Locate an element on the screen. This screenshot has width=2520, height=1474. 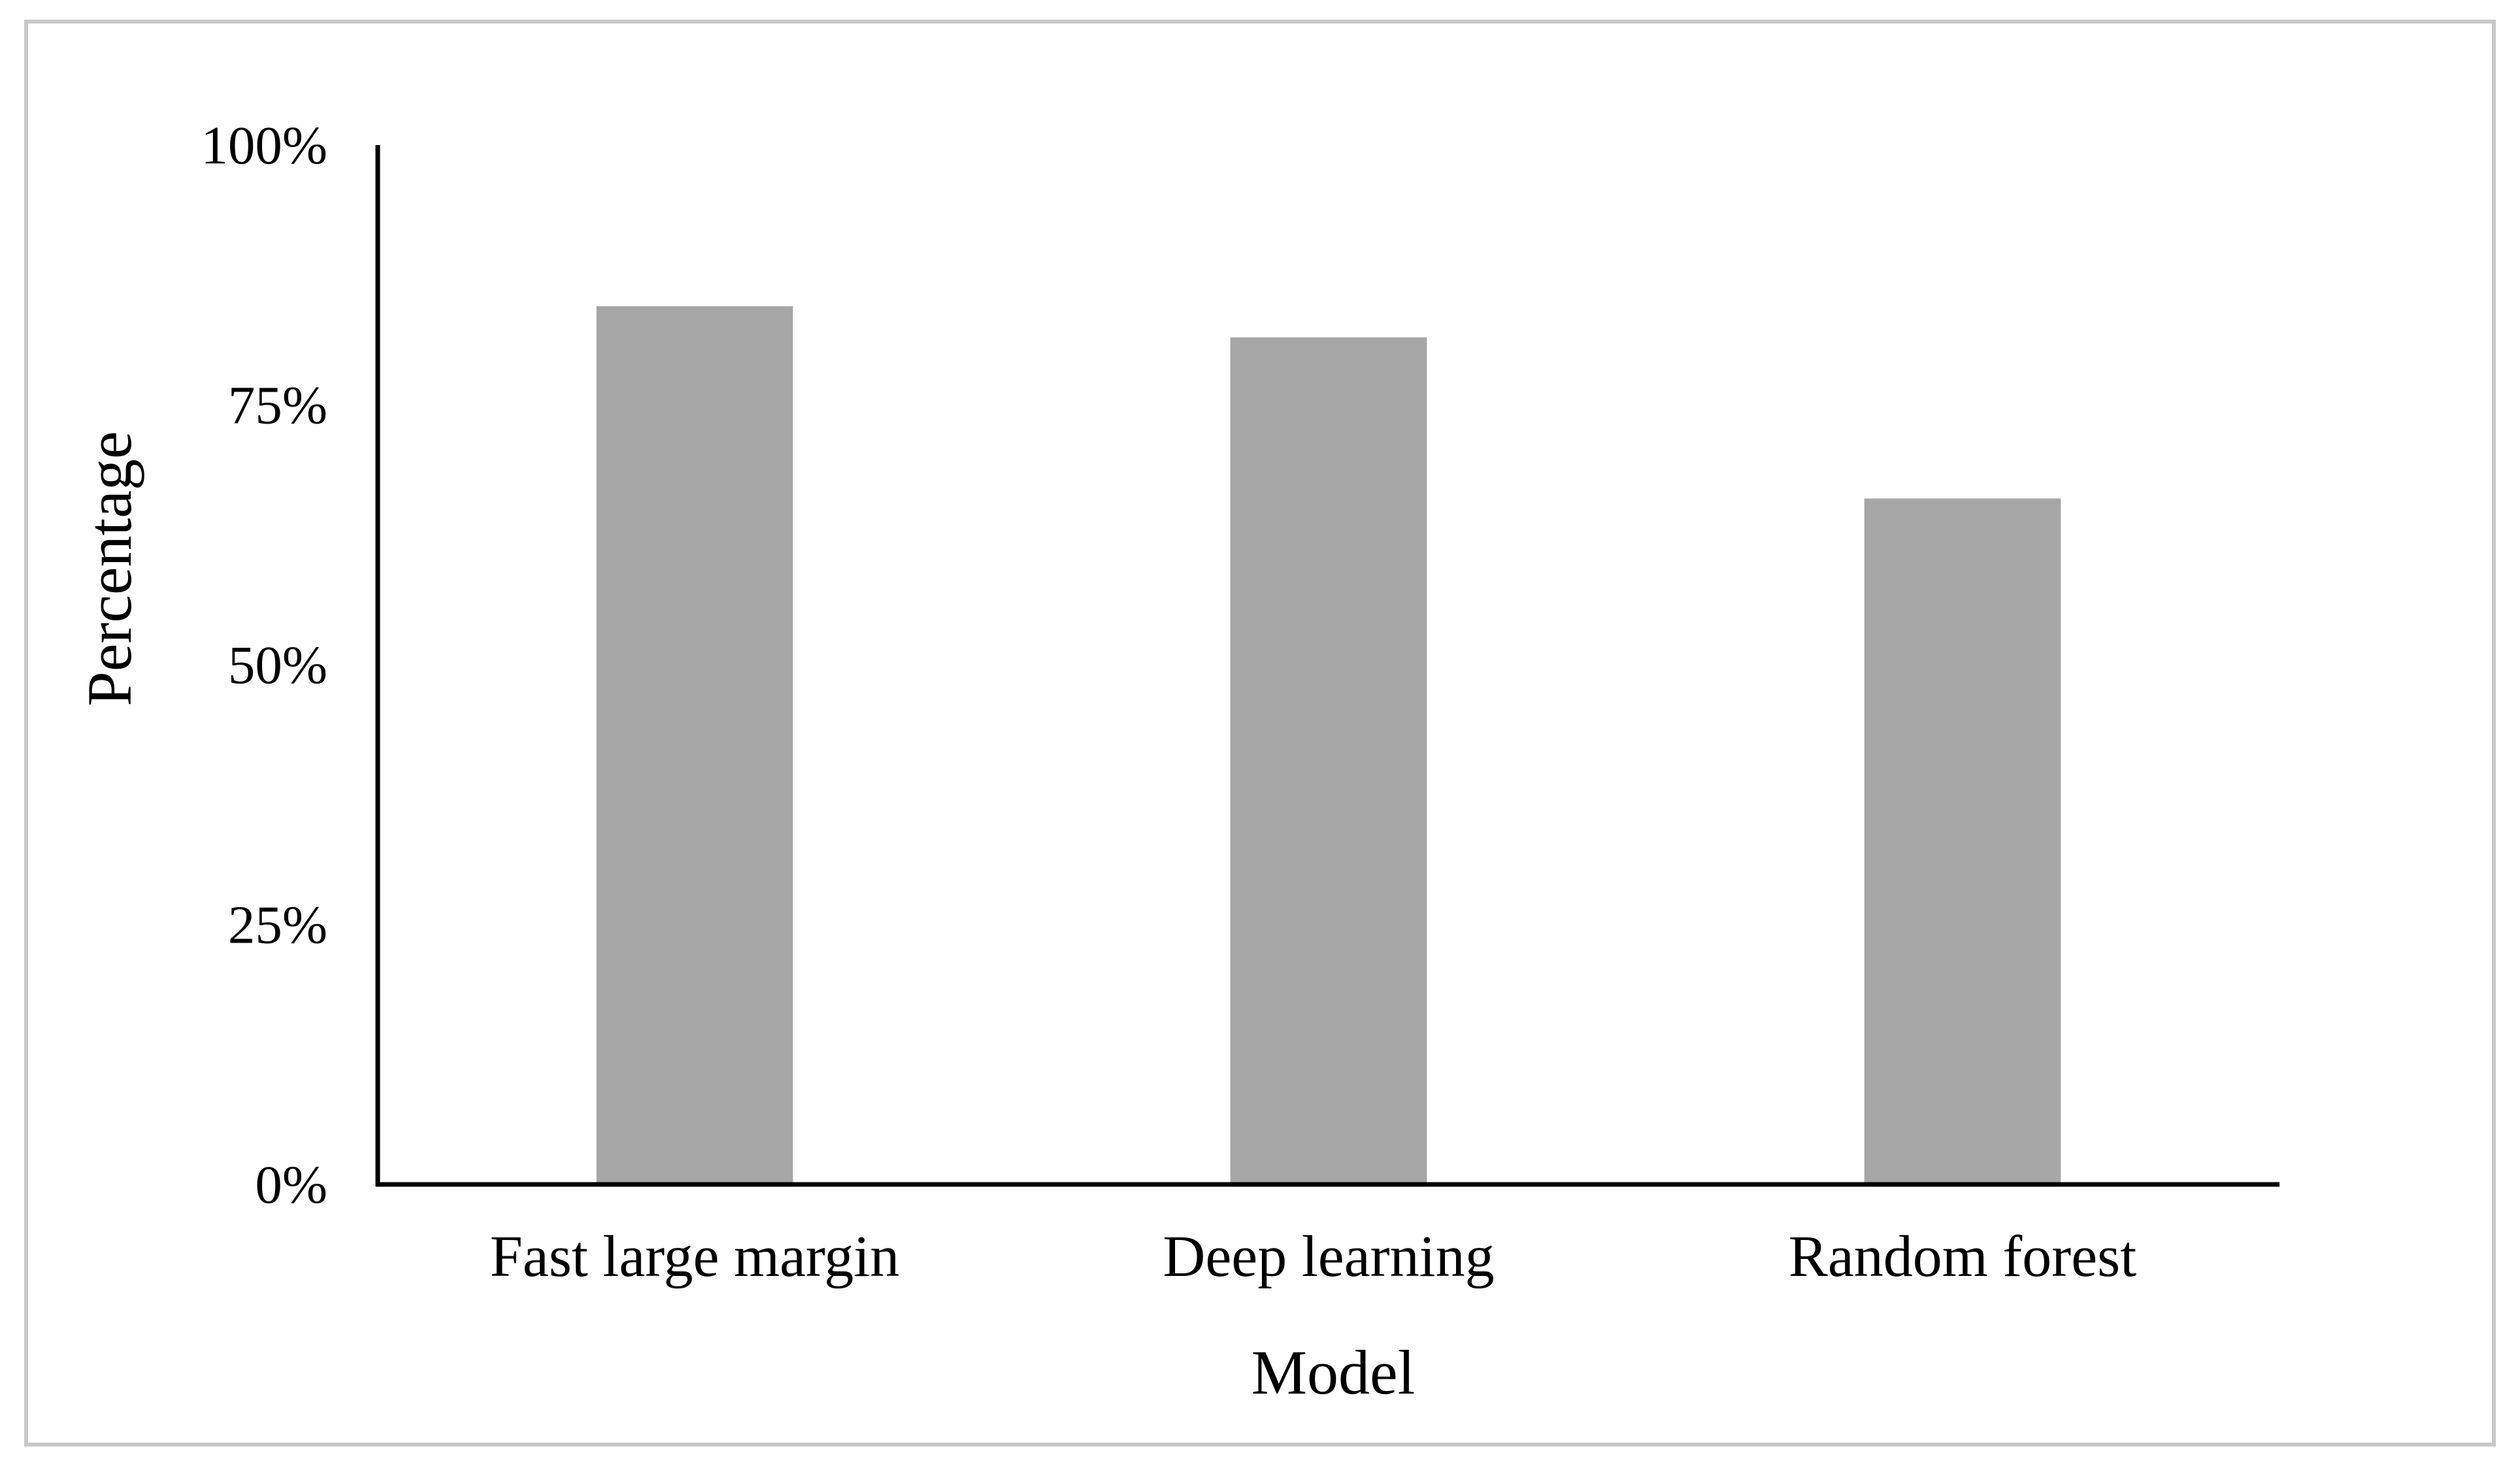
y-tick-label: 50% is located at coordinates (277, 665).